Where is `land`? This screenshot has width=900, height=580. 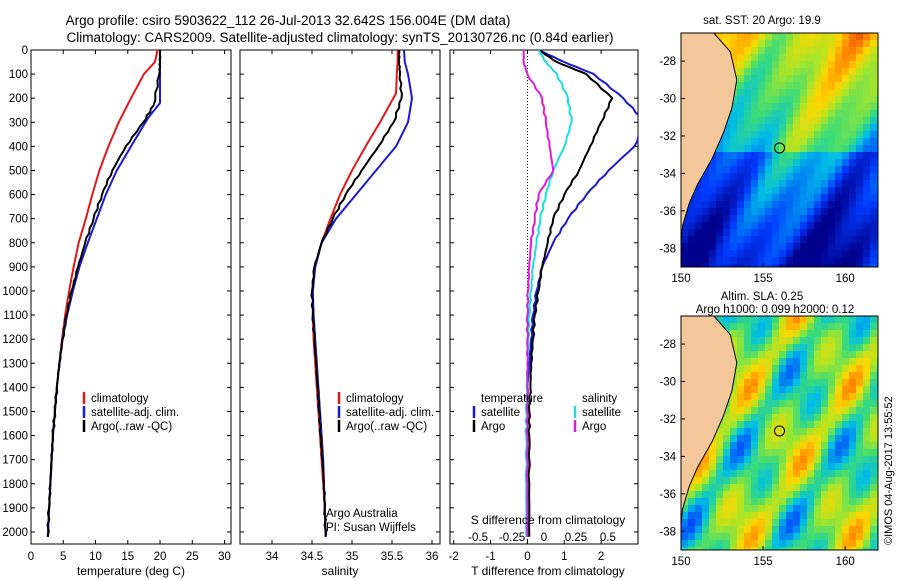 land is located at coordinates (709, 433).